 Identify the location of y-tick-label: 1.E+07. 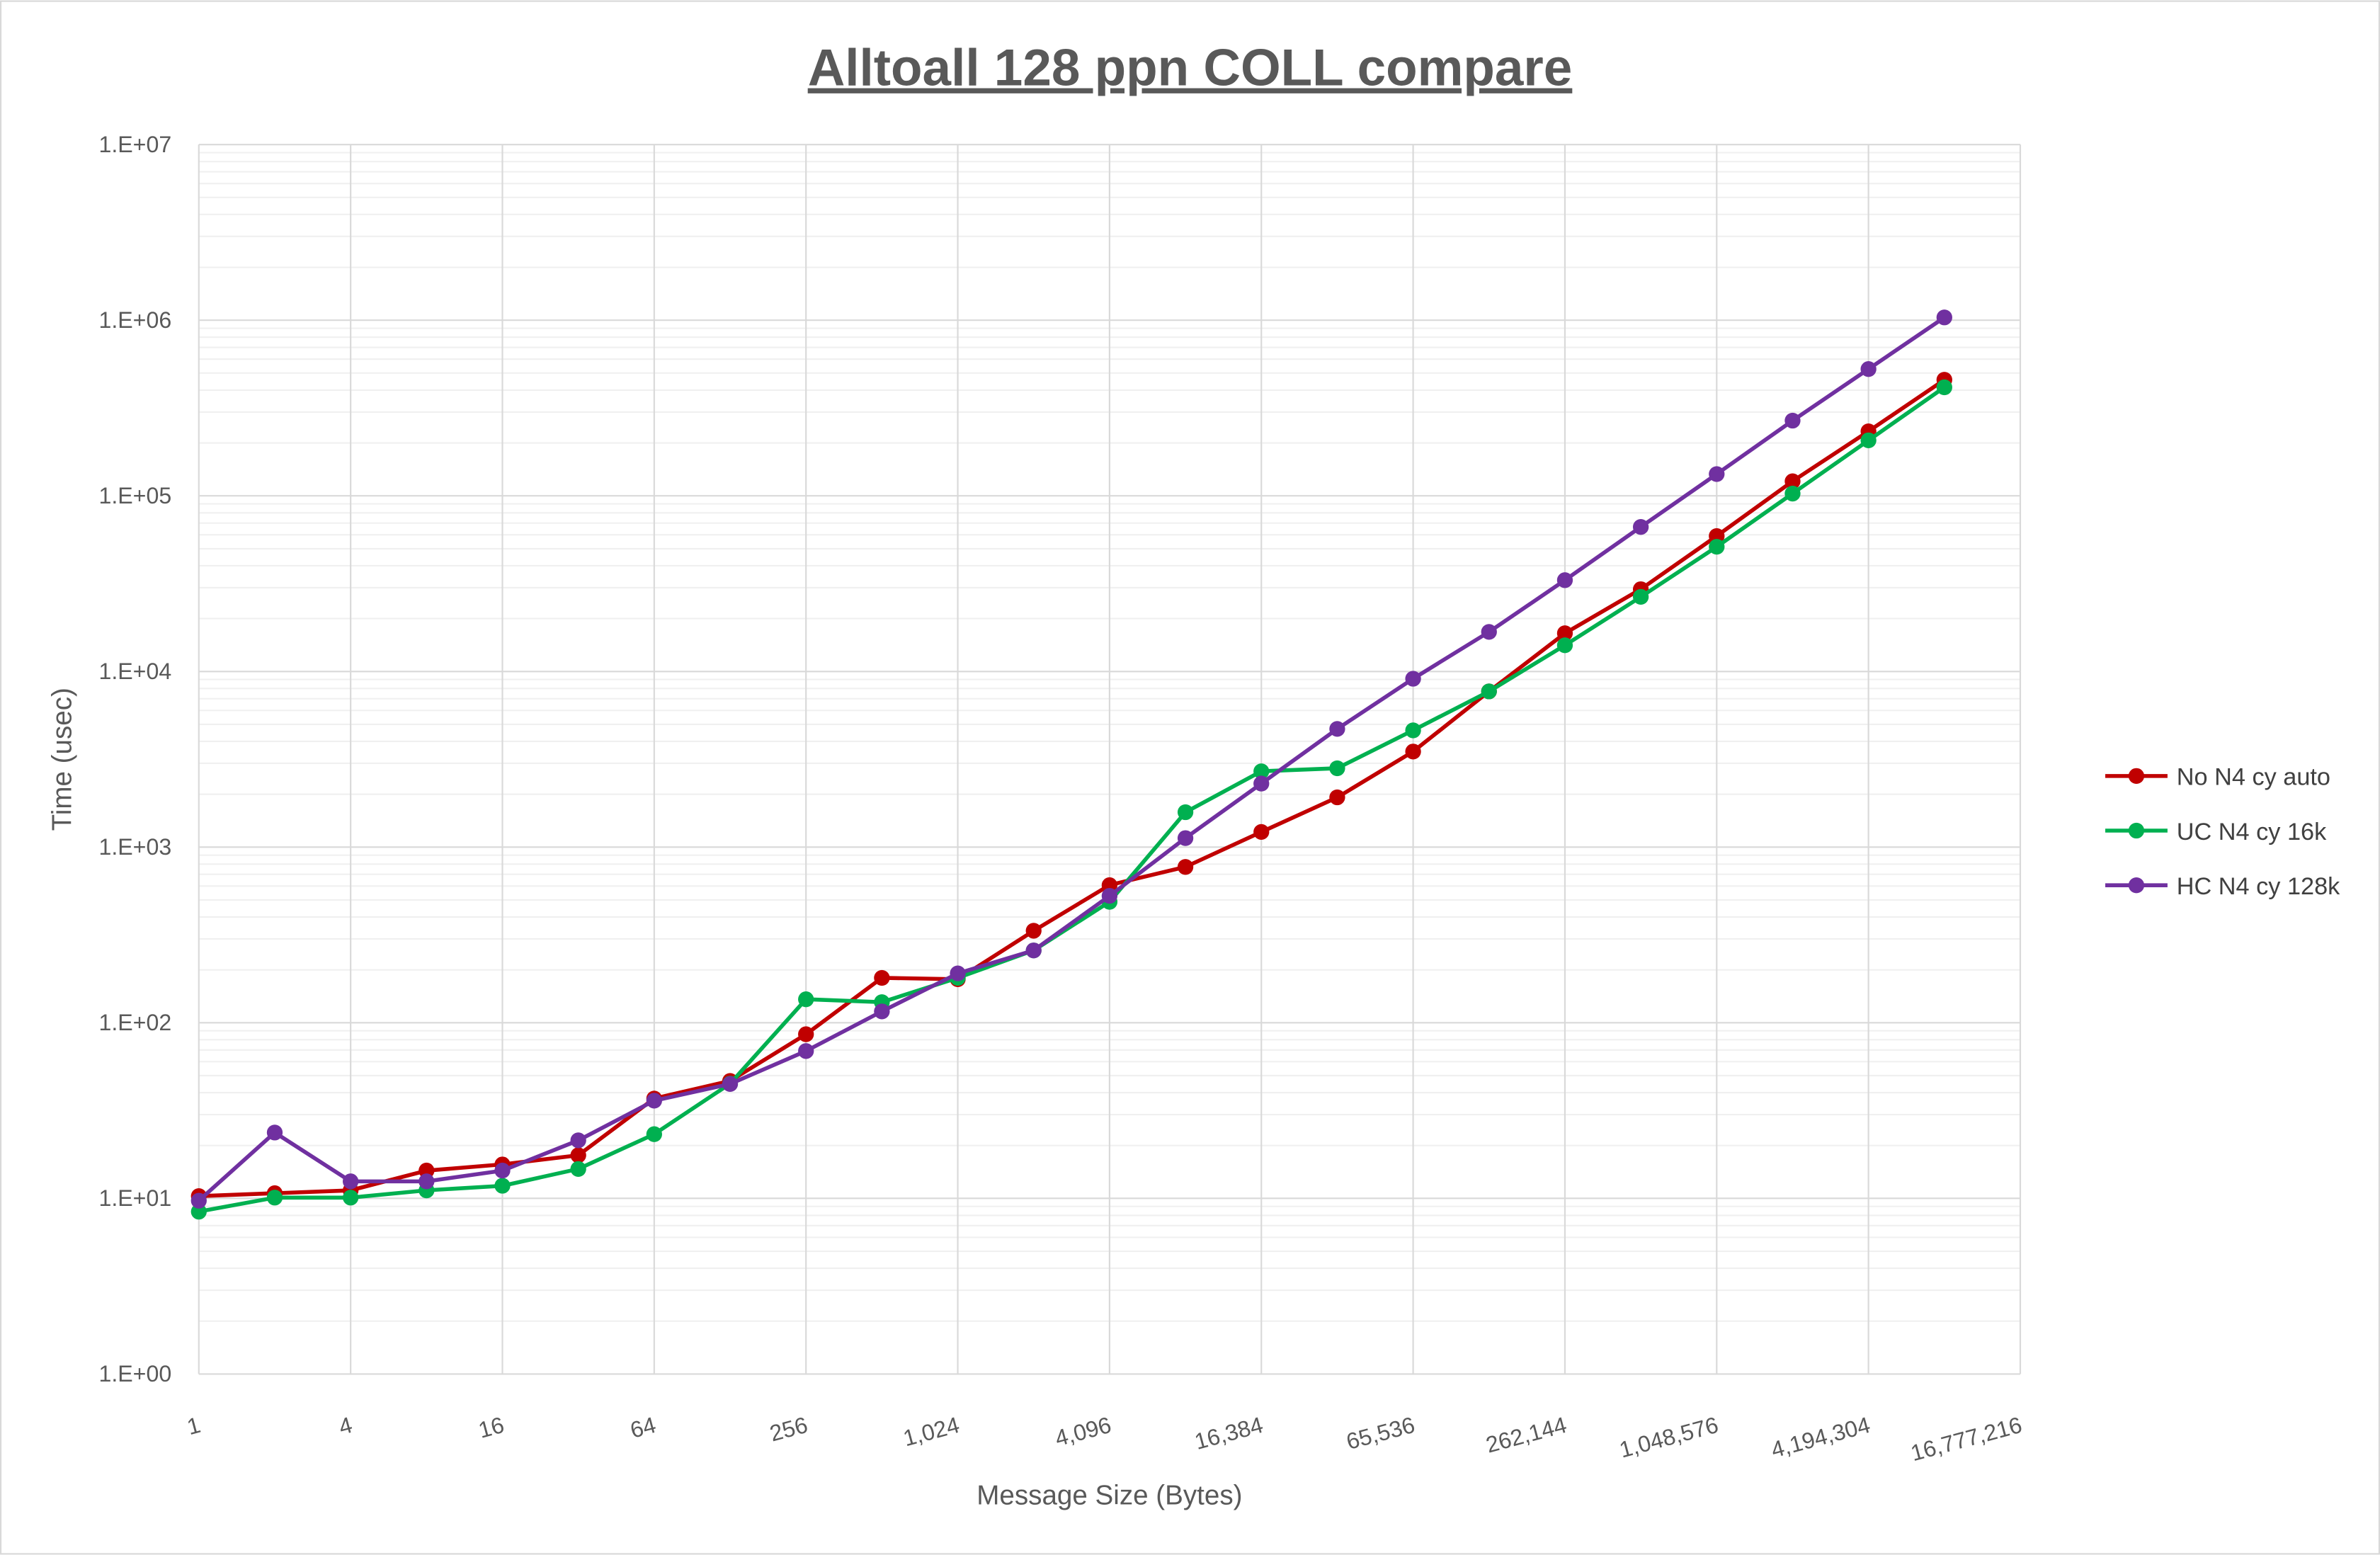
(134, 144).